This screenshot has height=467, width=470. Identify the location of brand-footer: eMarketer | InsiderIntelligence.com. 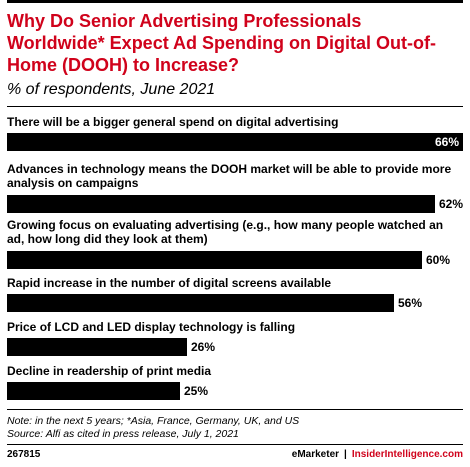
(377, 454).